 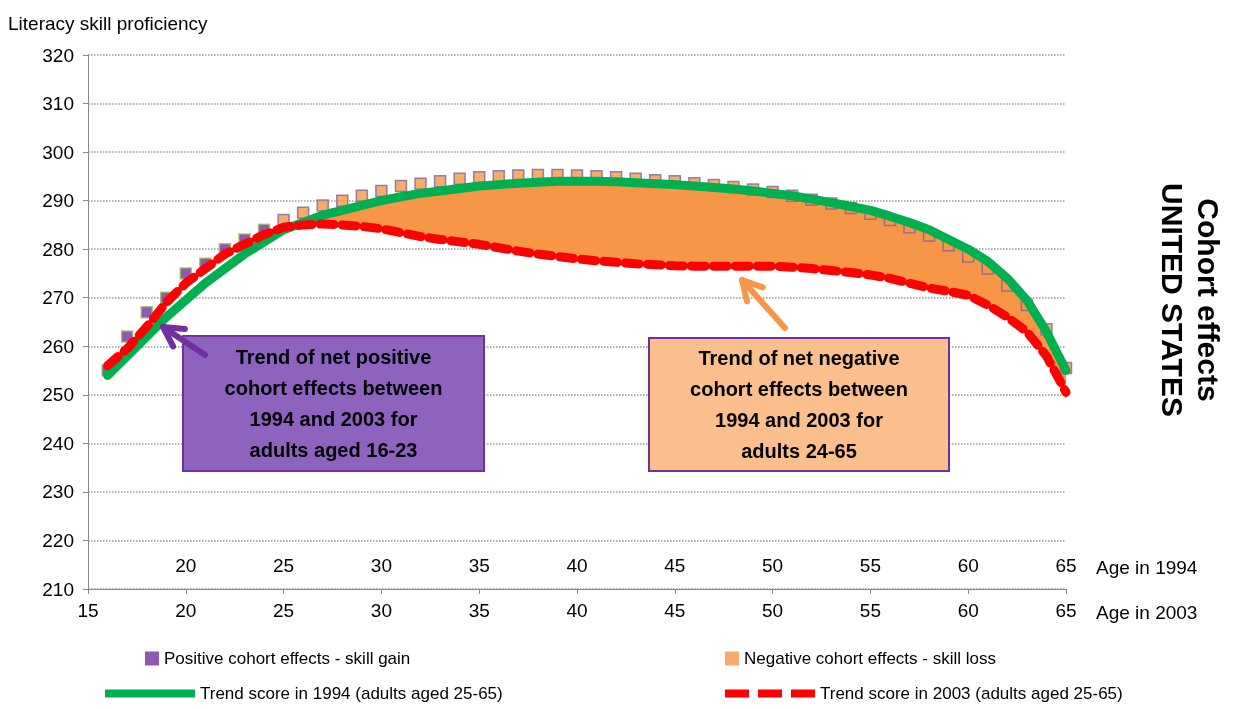 What do you see at coordinates (1208, 300) in the screenshot?
I see `text: Cohort effects` at bounding box center [1208, 300].